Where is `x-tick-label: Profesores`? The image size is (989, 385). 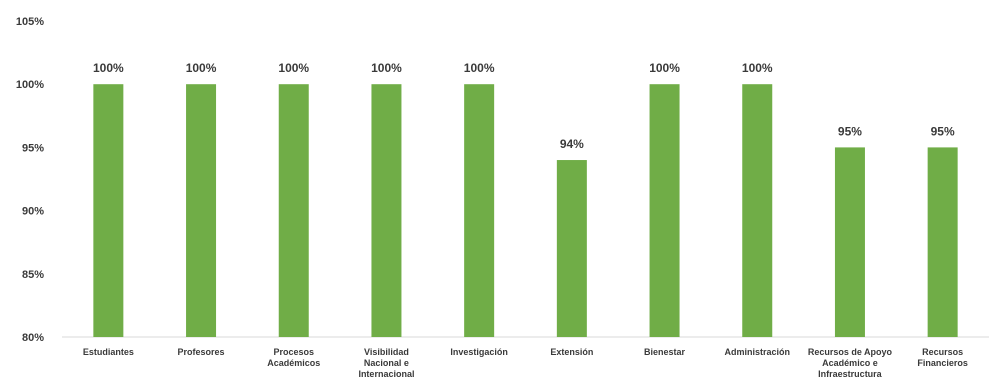
x-tick-label: Profesores is located at coordinates (201, 352).